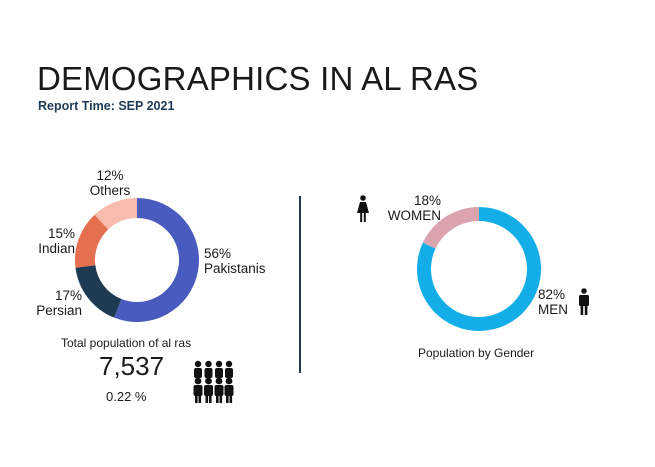  What do you see at coordinates (126, 396) in the screenshot?
I see `total-population-percent: 0.22 %` at bounding box center [126, 396].